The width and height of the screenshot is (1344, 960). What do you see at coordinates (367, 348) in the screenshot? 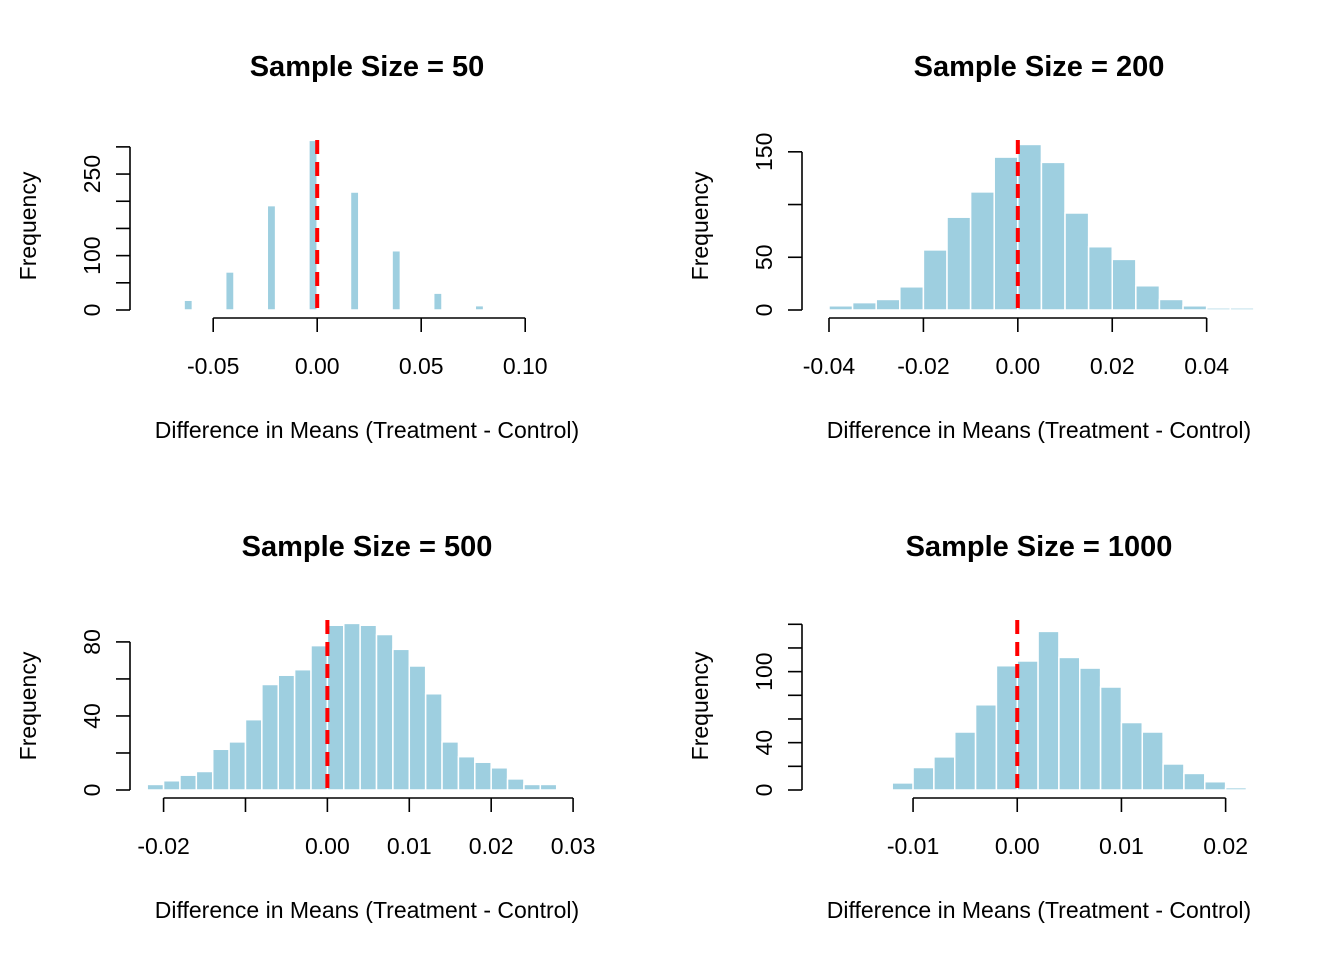
I see `x-axis: -0.05 0.00 0.05 0.10` at bounding box center [367, 348].